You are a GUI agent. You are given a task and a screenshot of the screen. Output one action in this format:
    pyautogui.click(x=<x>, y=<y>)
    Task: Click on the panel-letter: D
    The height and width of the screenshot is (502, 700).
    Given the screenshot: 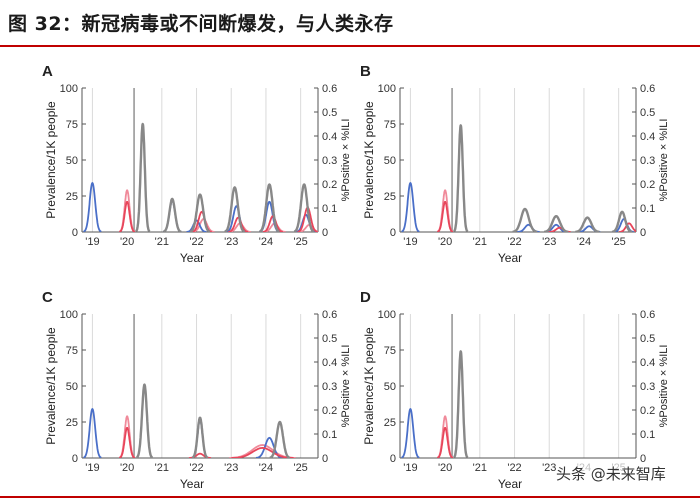 What is the action you would take?
    pyautogui.click(x=365, y=297)
    